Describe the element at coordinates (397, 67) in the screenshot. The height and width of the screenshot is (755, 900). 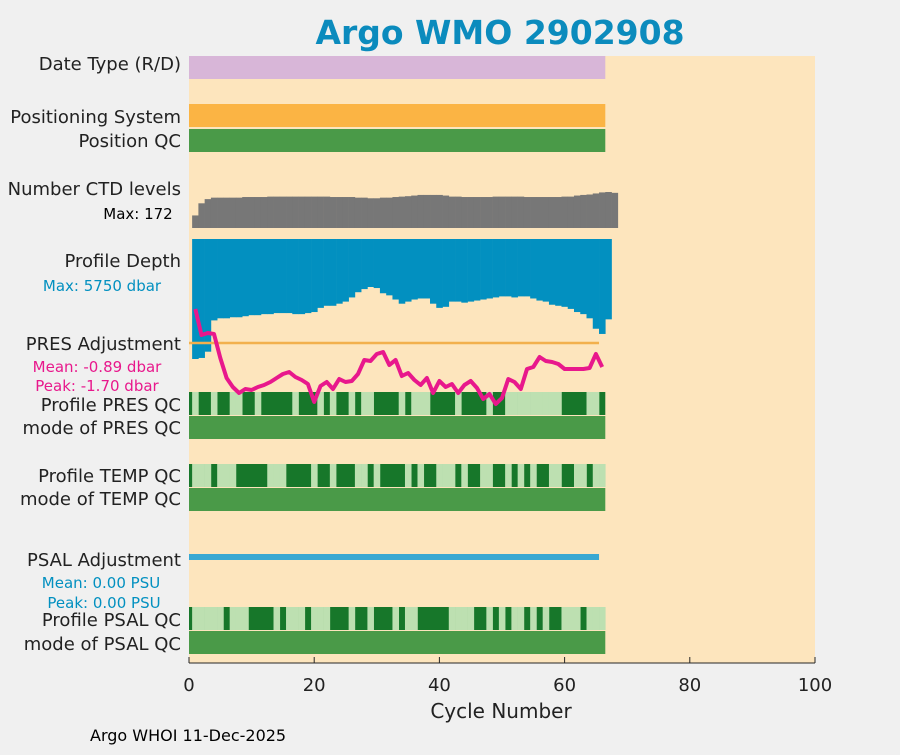
I see `date-type-band` at that location.